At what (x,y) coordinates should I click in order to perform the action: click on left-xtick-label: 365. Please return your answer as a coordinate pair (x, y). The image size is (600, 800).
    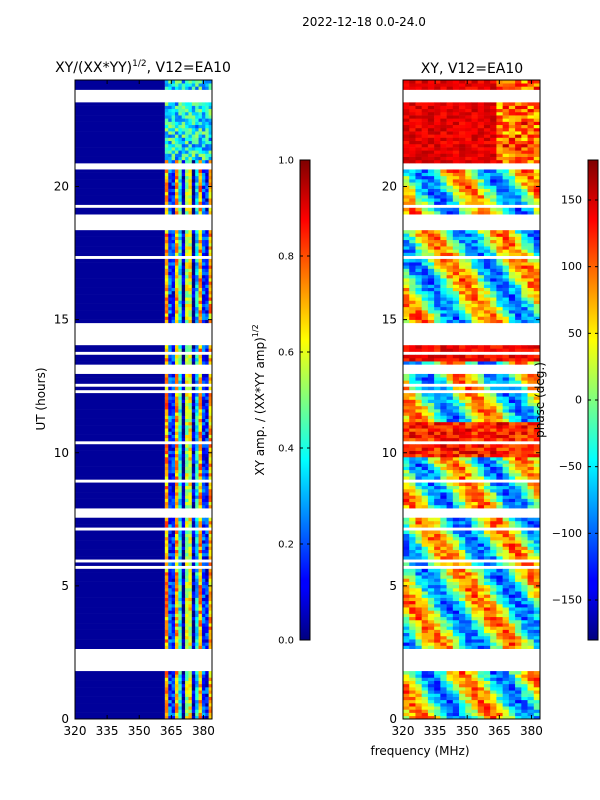
    Looking at the image, I should click on (171, 731).